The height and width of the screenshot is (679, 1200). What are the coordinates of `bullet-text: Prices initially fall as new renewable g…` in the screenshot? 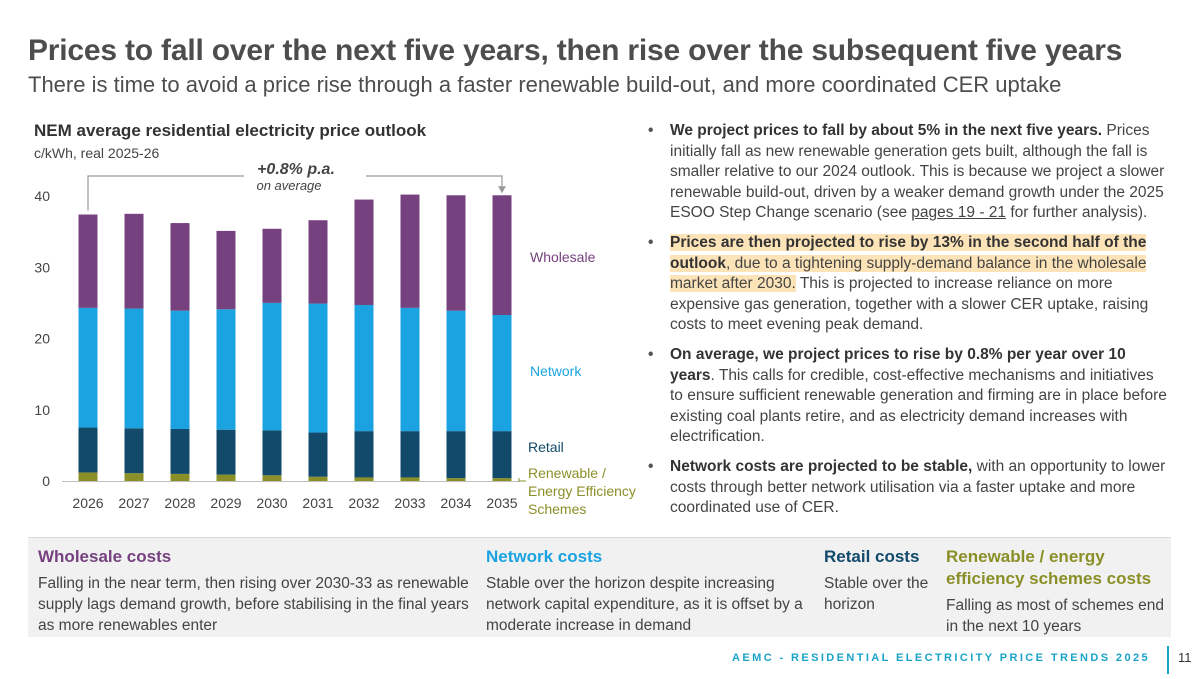 It's located at (917, 172).